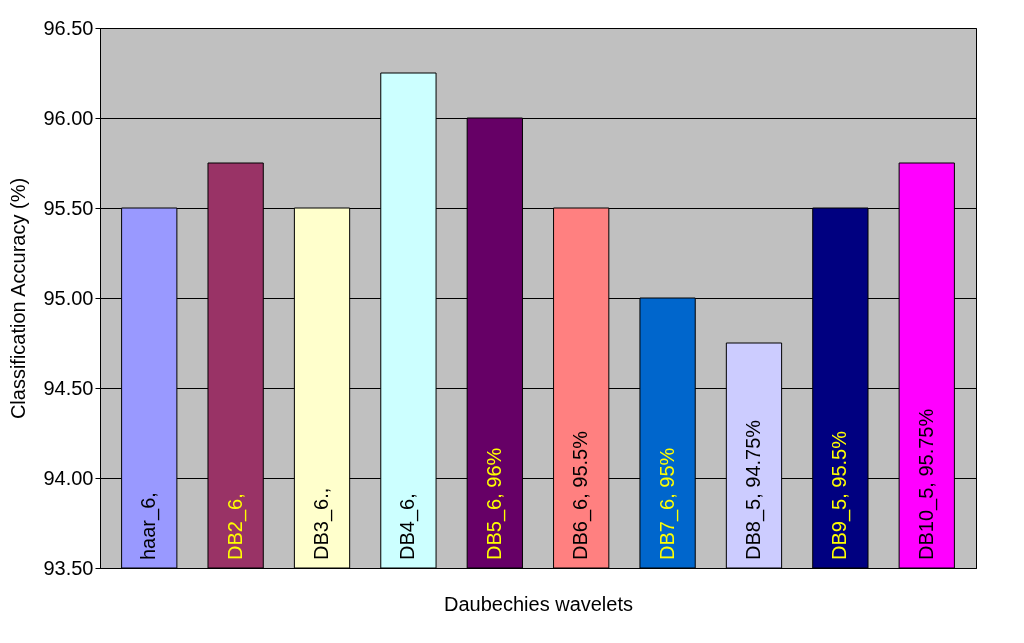  I want to click on annotation: haar_6,, so click(149, 526).